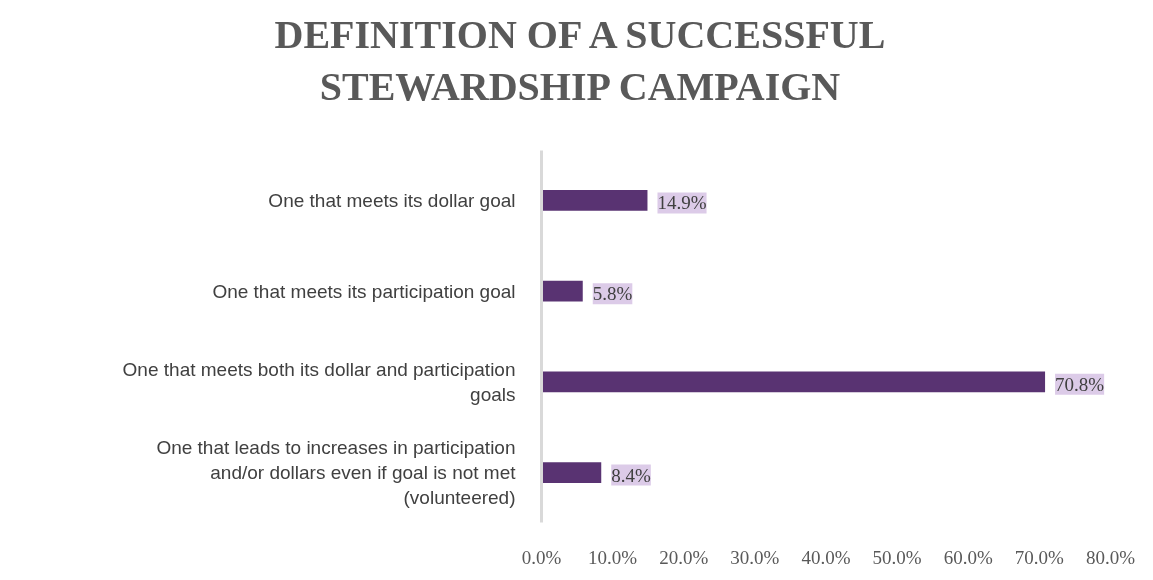 This screenshot has height=580, width=1153. I want to click on x-tick-label: 30.0%, so click(755, 557).